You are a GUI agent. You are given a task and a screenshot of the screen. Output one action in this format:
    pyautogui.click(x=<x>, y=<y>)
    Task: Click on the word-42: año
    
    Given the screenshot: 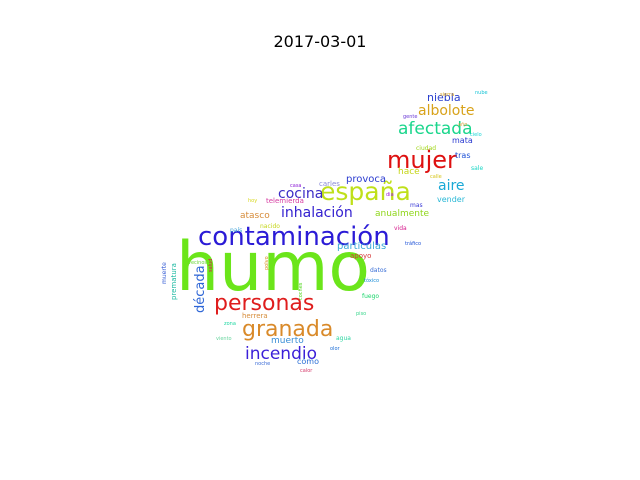 What is the action you would take?
    pyautogui.click(x=462, y=125)
    